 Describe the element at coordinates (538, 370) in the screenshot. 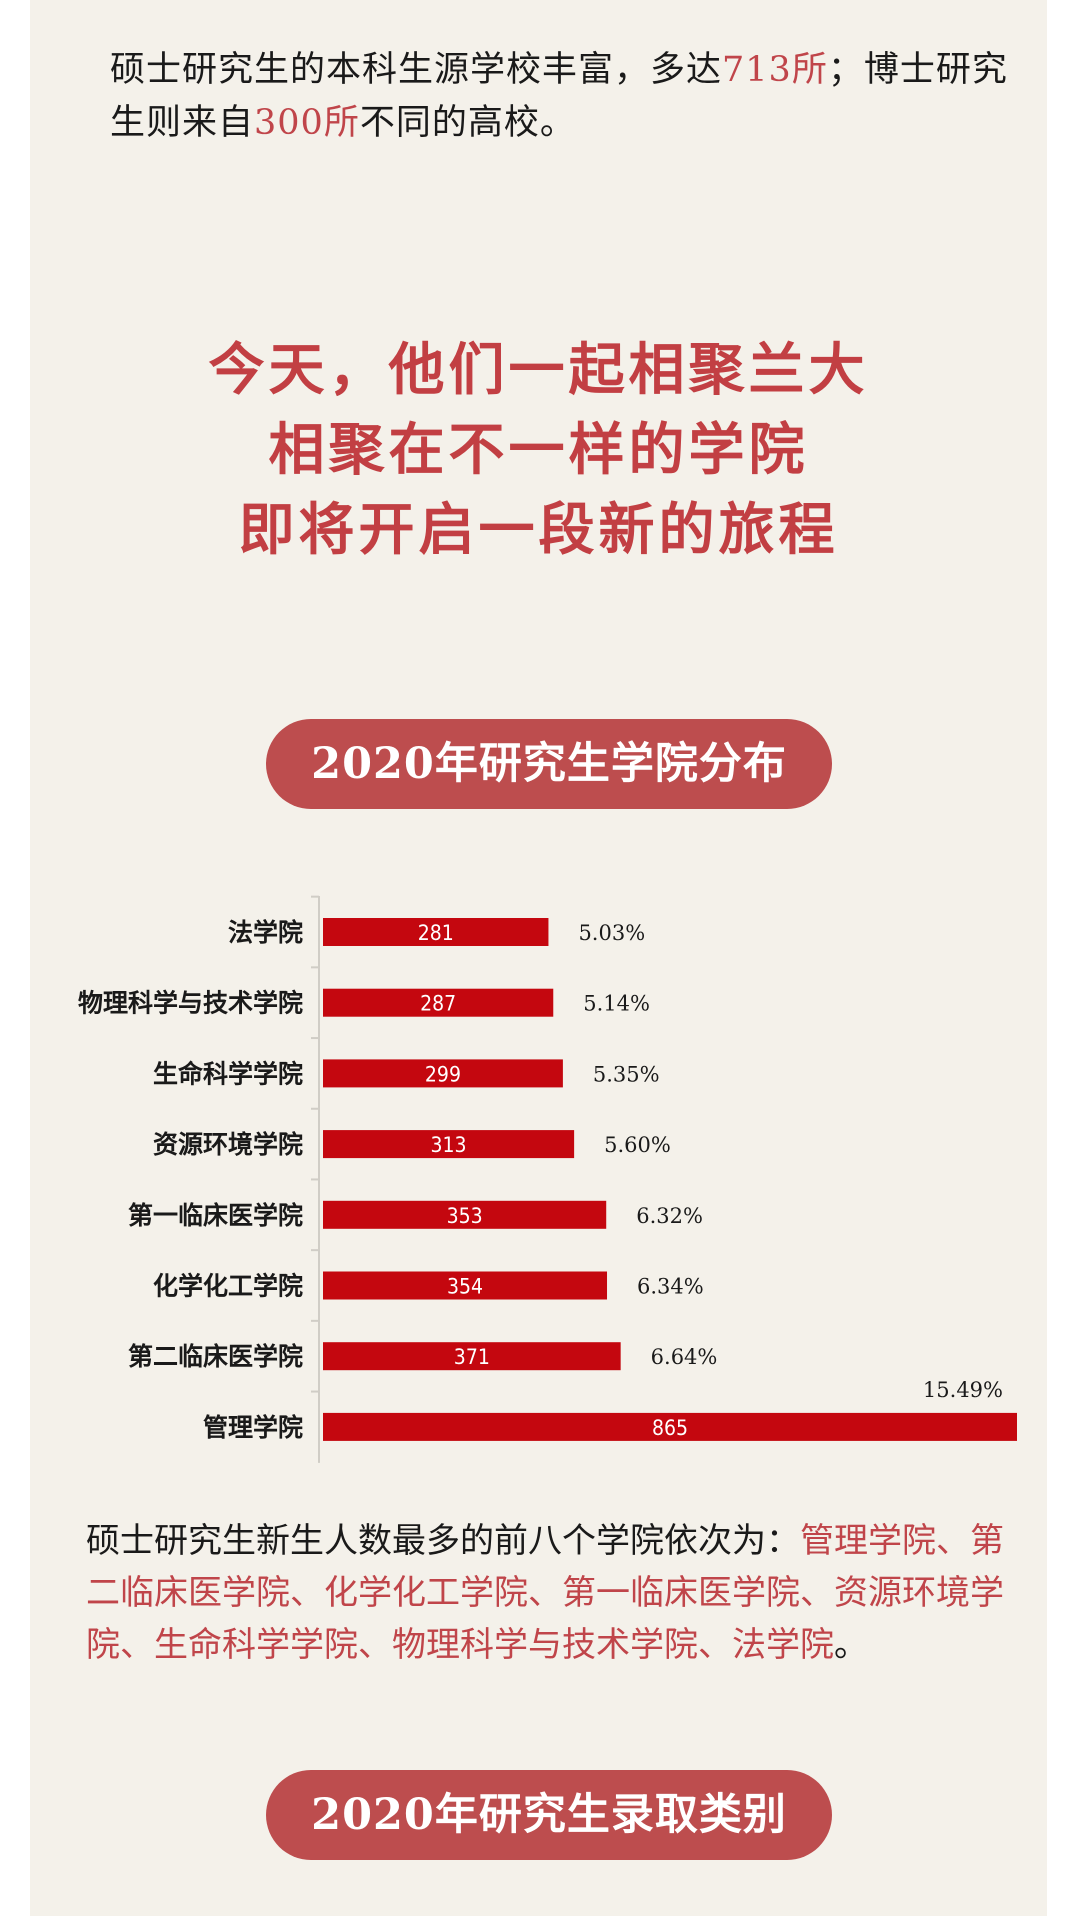

I see `headline-line-1: 今天，他们一起相聚兰大` at that location.